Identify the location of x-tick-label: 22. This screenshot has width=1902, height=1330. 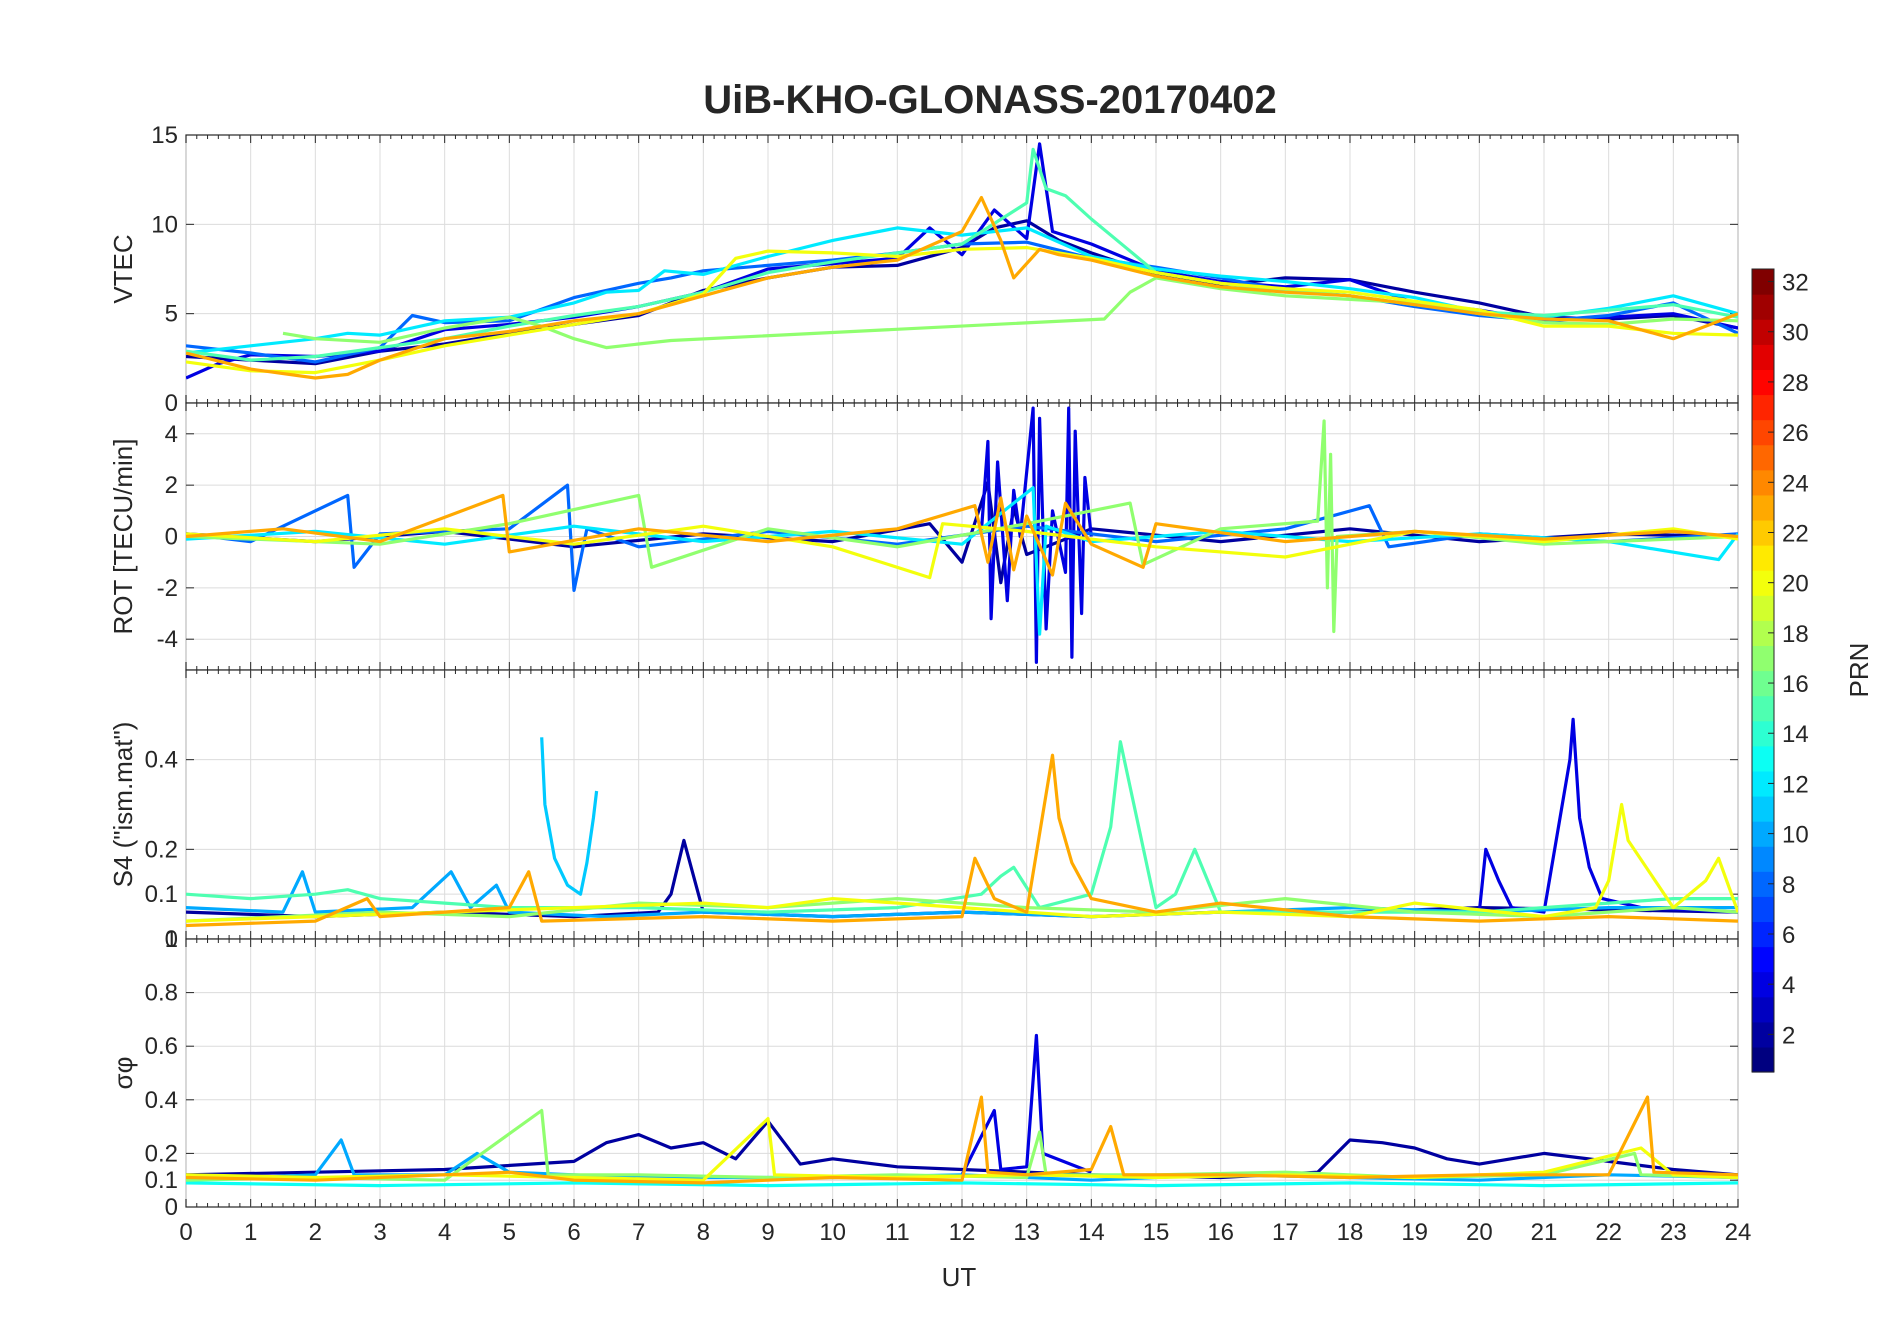
(1608, 1232).